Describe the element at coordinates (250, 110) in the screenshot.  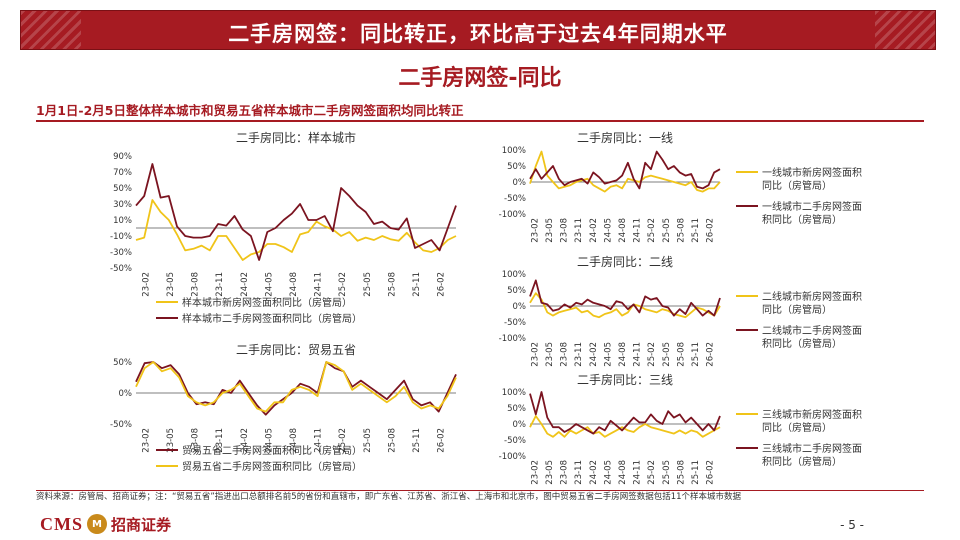
I see `figure-caption: 1月1日-2月5日整体样本城市和贸易五省样本城市二手房网签面积均同比转正` at that location.